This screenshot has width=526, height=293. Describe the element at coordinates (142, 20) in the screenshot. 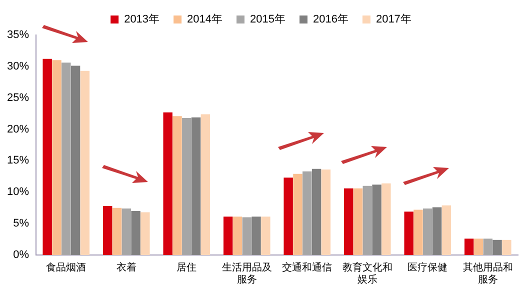

I see `legend-label: 2013年` at that location.